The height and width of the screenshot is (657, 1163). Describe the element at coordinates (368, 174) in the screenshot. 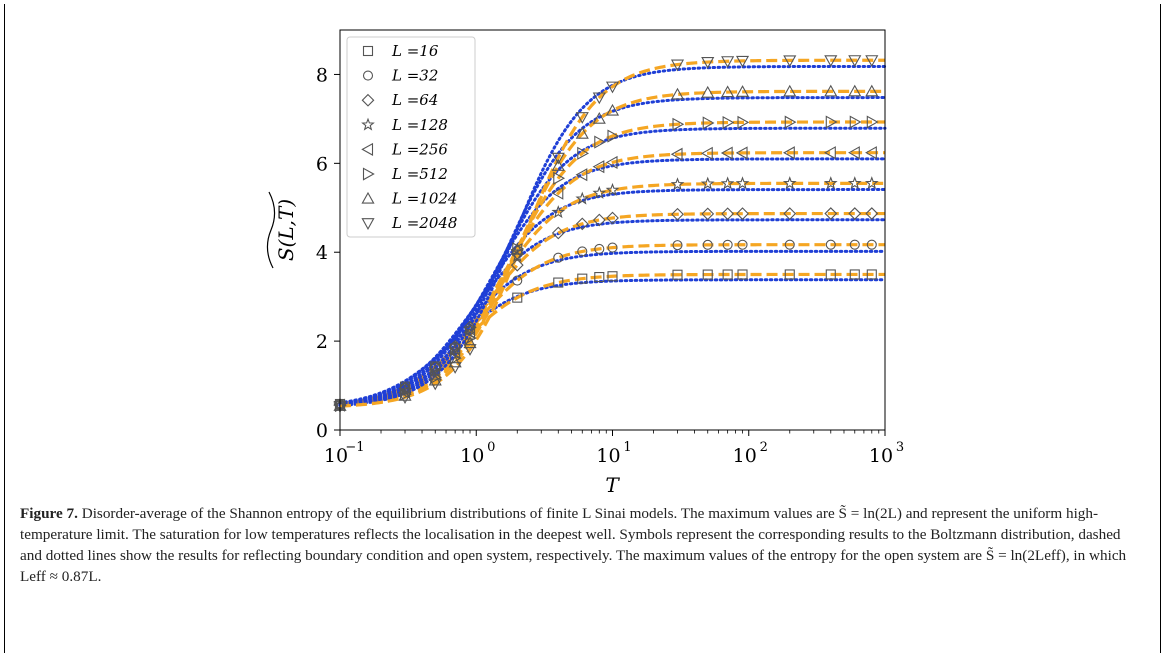

I see `legend-marker-triangle-right` at that location.